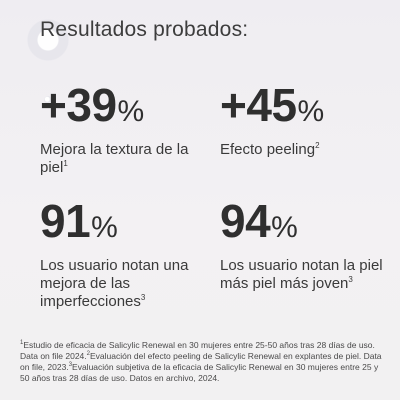  What do you see at coordinates (270, 149) in the screenshot?
I see `stat-description: Efecto peeling2` at bounding box center [270, 149].